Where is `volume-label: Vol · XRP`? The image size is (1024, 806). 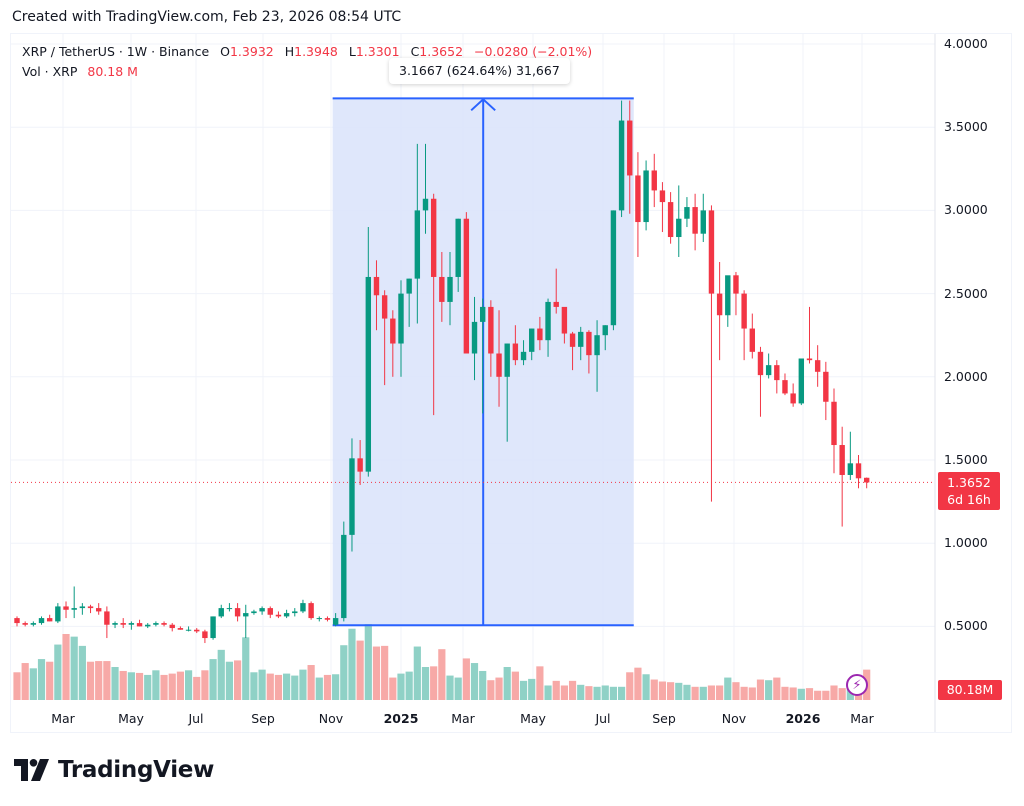
volume-label: Vol · XRP is located at coordinates (50, 71).